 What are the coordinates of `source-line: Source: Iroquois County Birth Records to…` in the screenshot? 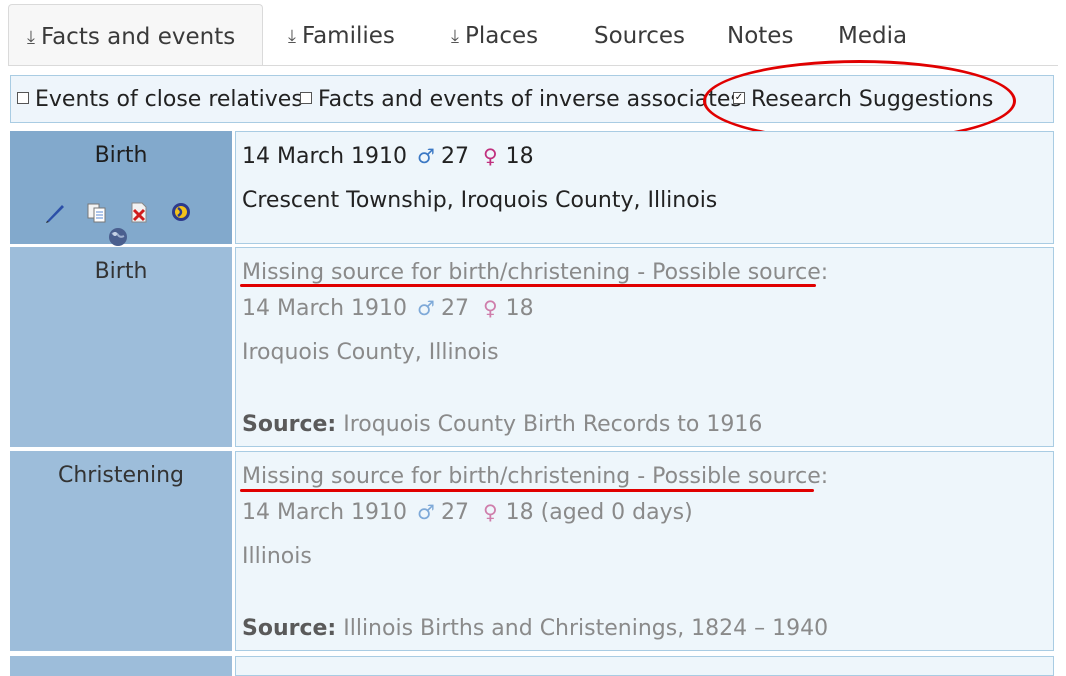 It's located at (502, 424).